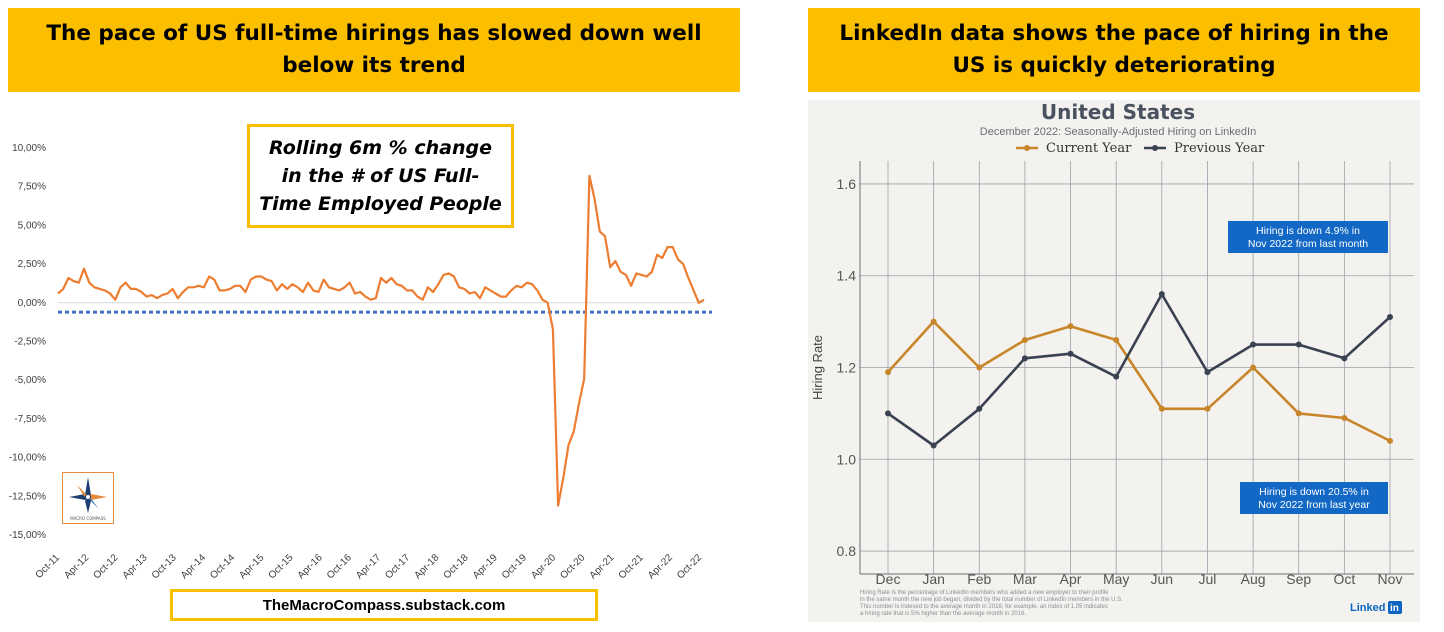  I want to click on right-y-axis: 1.6 1.4 1.2 1.0 0.8, so click(847, 367).